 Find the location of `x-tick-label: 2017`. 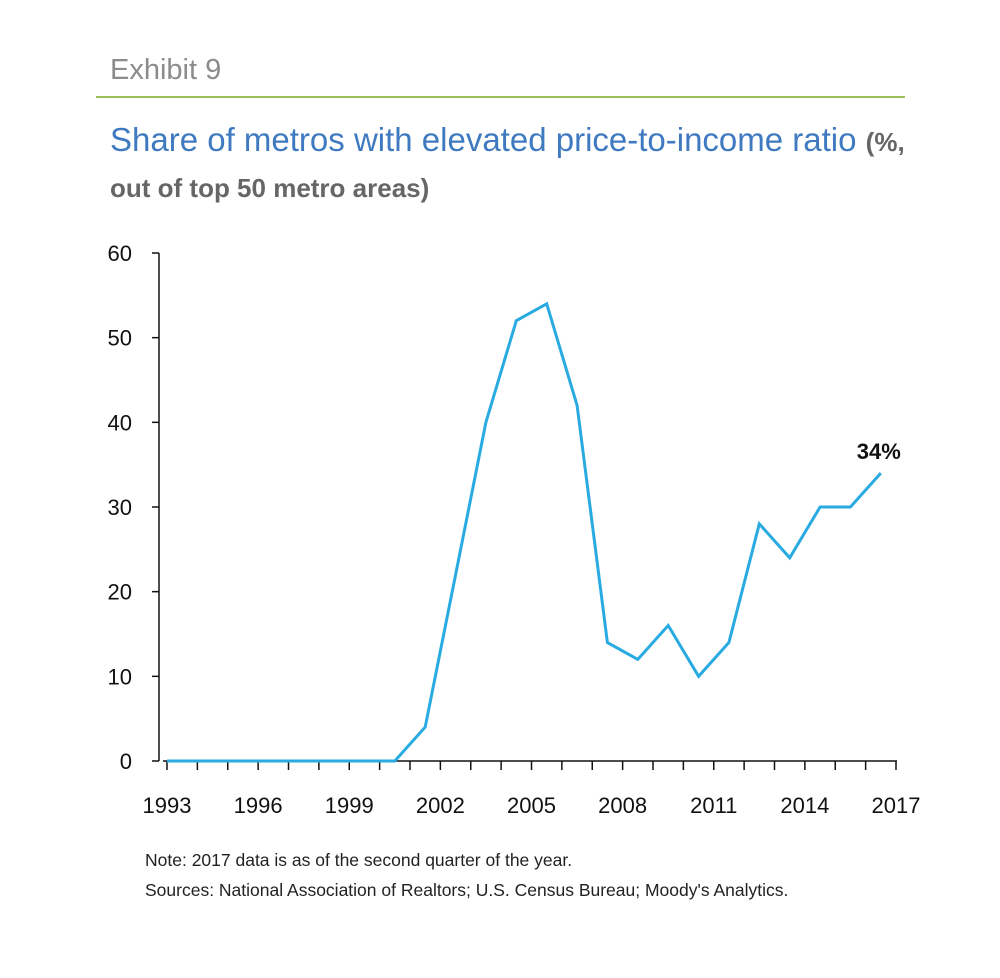

x-tick-label: 2017 is located at coordinates (896, 805).